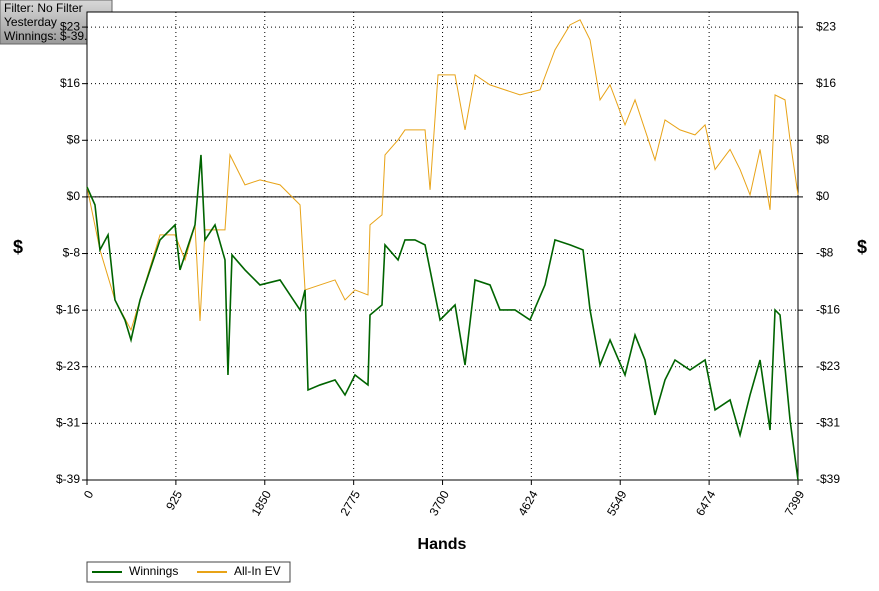 The width and height of the screenshot is (879, 591). I want to click on period-text: Yesterday, so click(30, 22).